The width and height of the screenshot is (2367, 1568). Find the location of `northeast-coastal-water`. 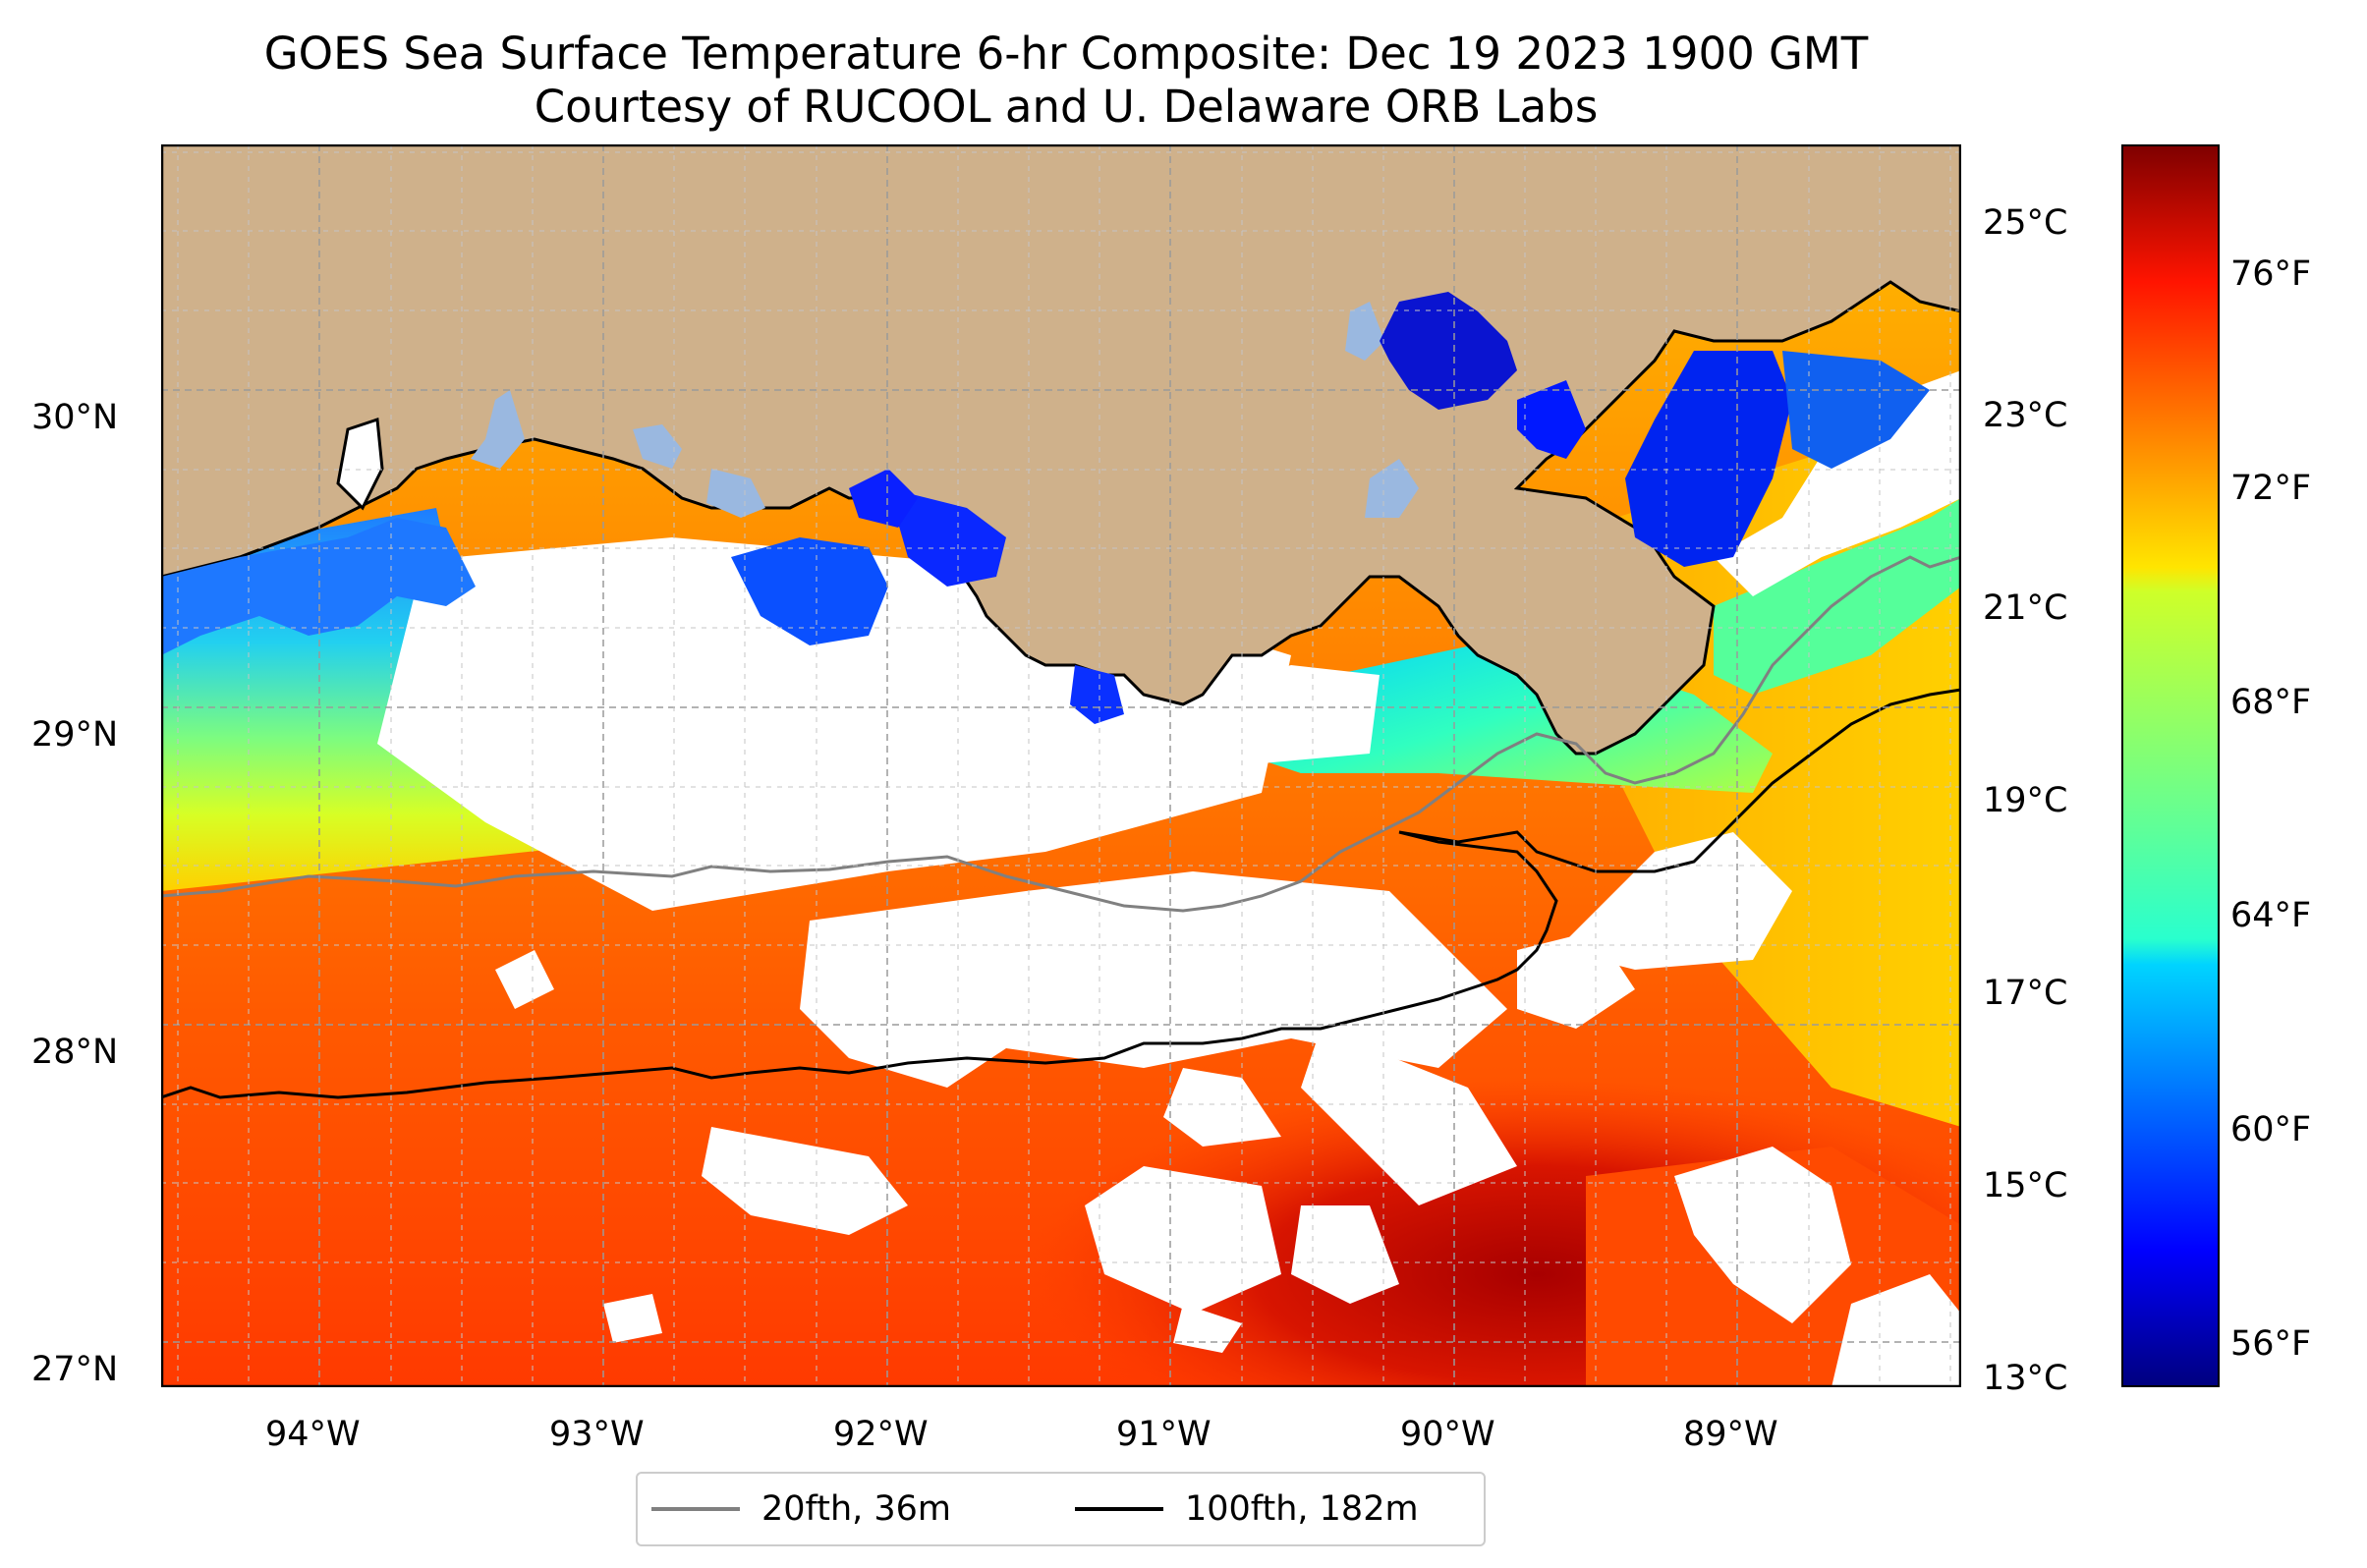

northeast-coastal-water is located at coordinates (1837, 596).